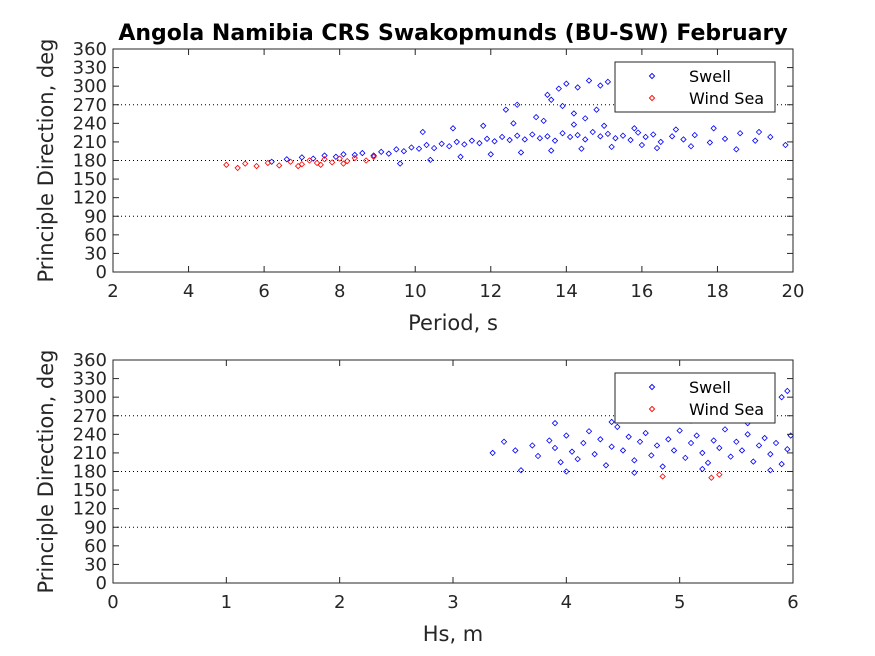 The image size is (875, 656). I want to click on legend: Swell Wind Sea, so click(695, 87).